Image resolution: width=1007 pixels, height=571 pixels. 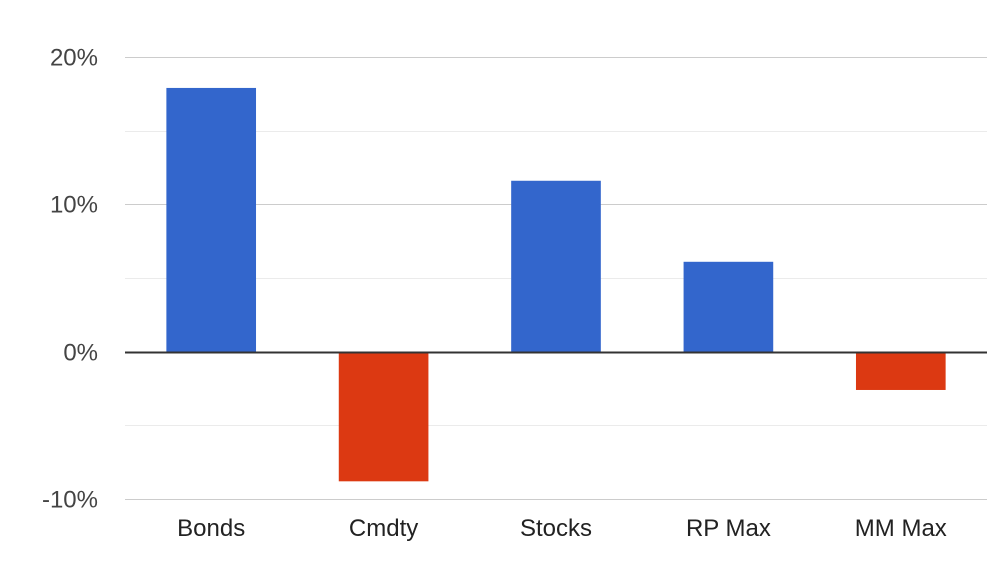 What do you see at coordinates (211, 528) in the screenshot?
I see `x-tick-label: Bonds` at bounding box center [211, 528].